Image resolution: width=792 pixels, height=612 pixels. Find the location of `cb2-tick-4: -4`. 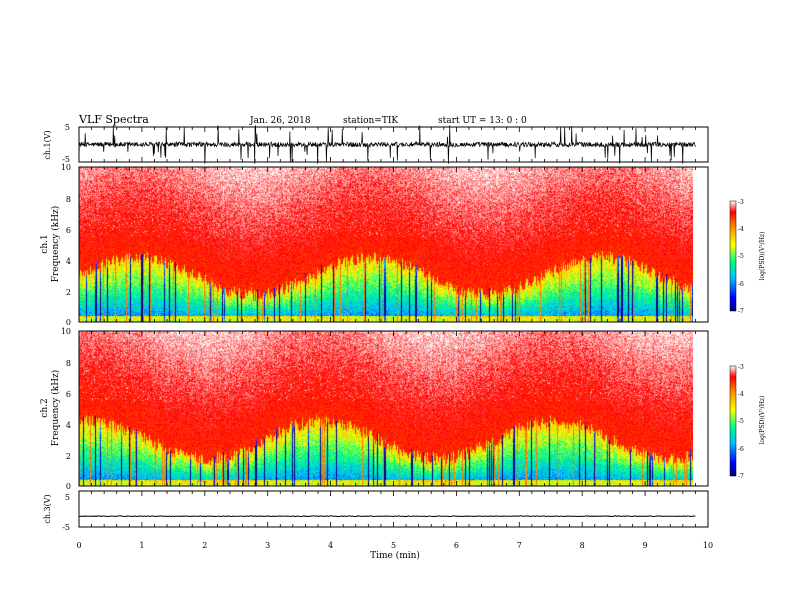

cb2-tick-4: -4 is located at coordinates (741, 394).